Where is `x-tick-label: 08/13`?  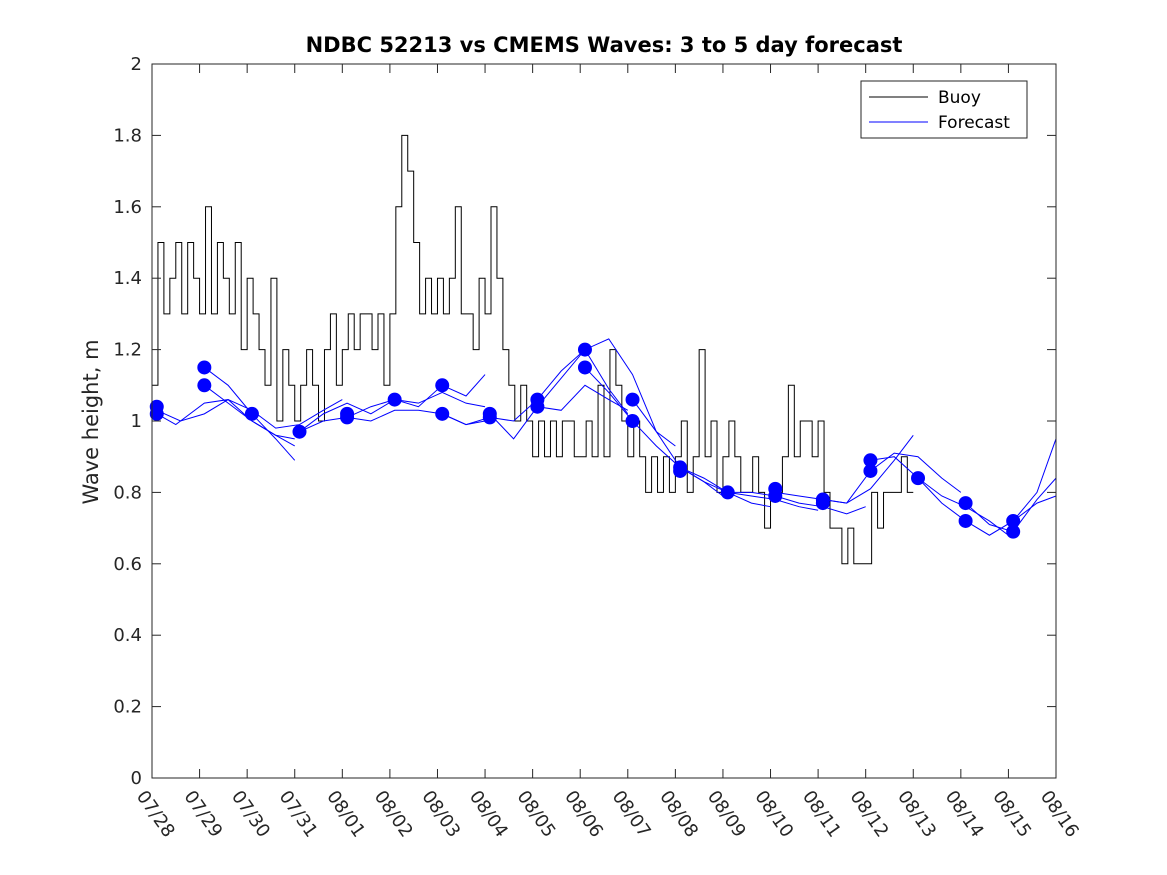 x-tick-label: 08/13 is located at coordinates (916, 814).